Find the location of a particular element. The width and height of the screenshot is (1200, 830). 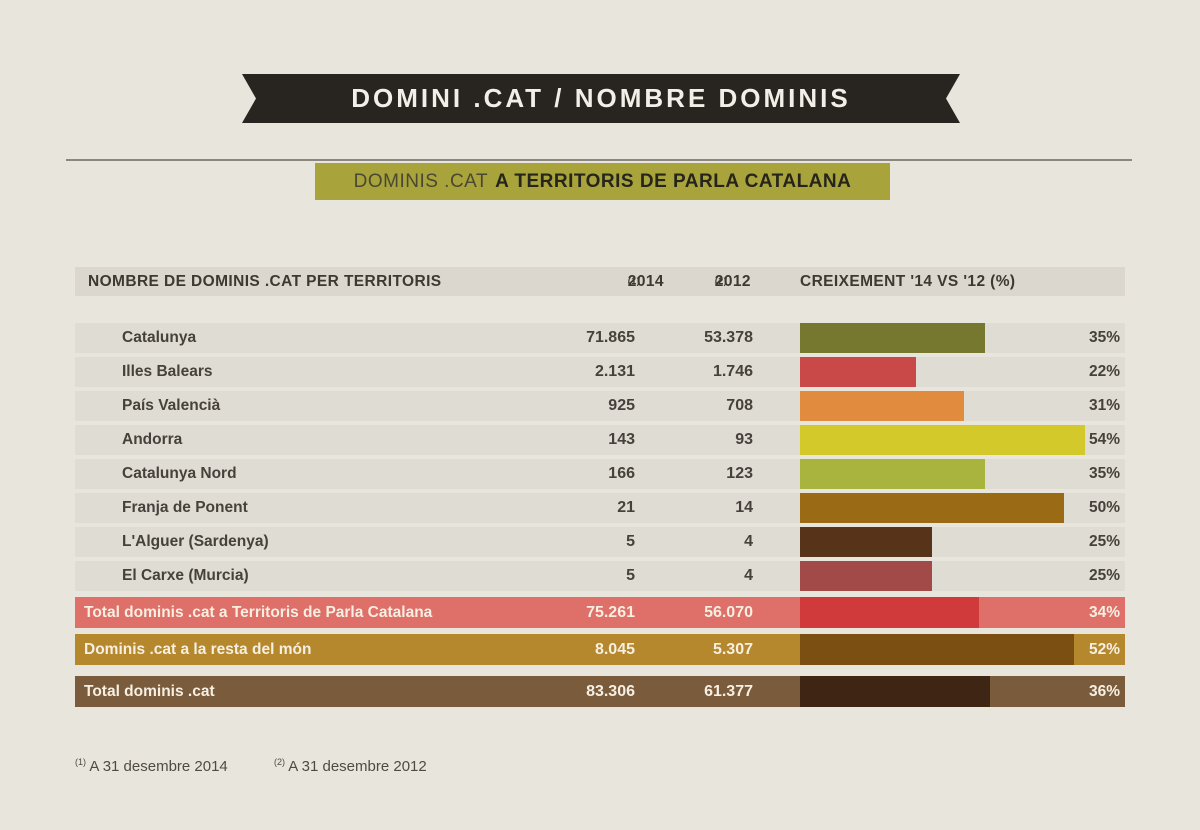

column-header-2012: 2012 (2) is located at coordinates (732, 281).